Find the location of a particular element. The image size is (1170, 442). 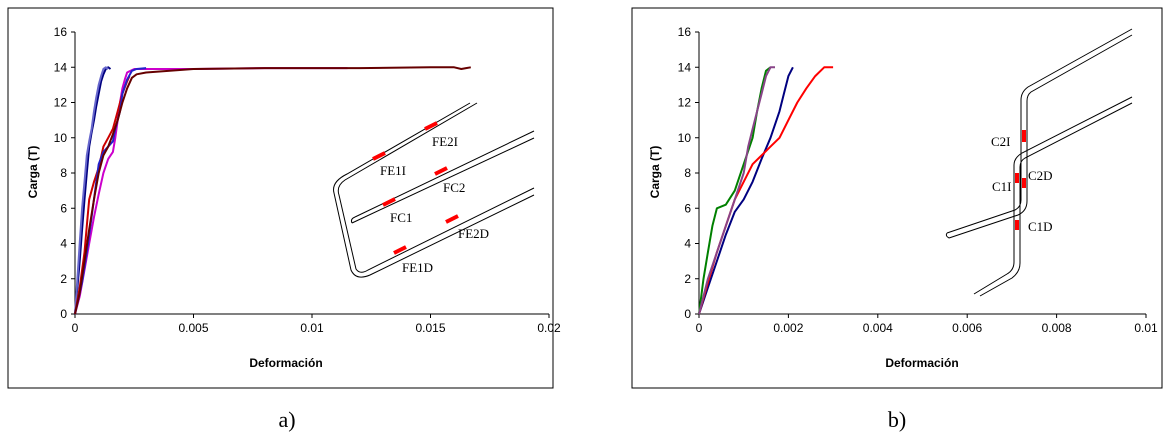

chart-a-xtick-label: 0.01 is located at coordinates (312, 328).